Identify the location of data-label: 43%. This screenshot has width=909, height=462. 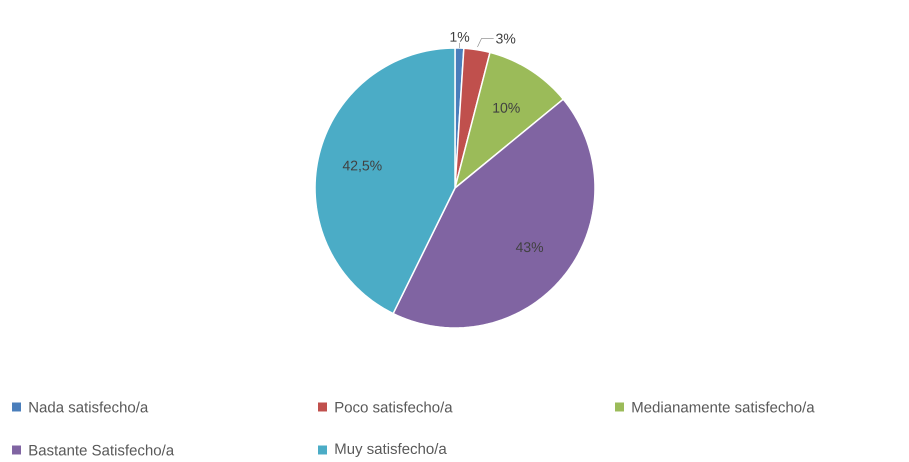
(530, 247).